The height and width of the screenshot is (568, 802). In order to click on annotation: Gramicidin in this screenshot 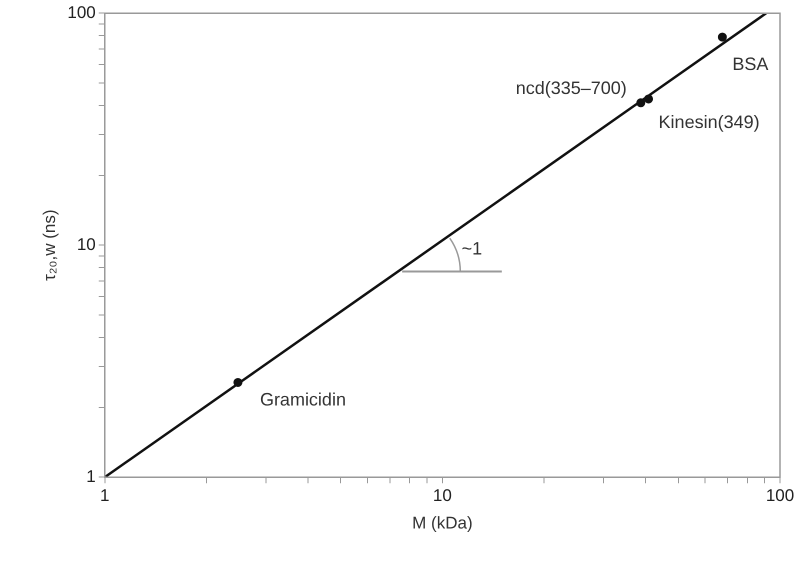, I will do `click(303, 399)`.